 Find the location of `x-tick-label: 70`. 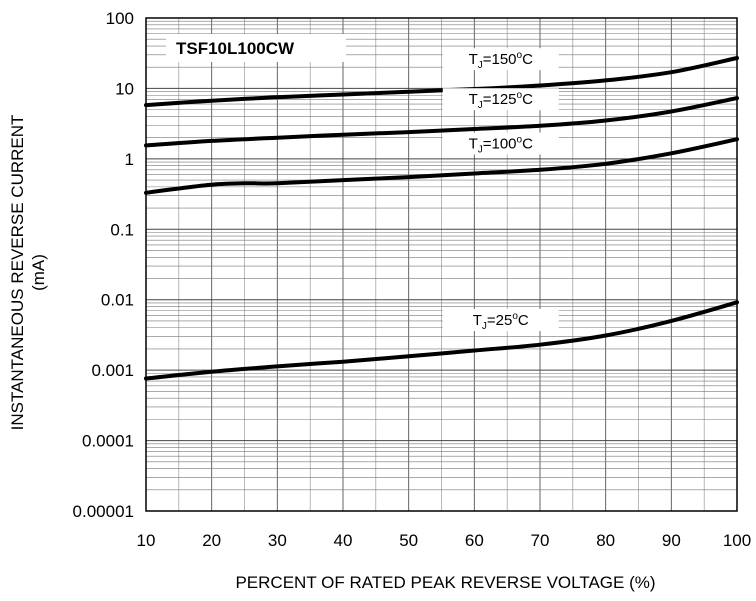

x-tick-label: 70 is located at coordinates (540, 540).